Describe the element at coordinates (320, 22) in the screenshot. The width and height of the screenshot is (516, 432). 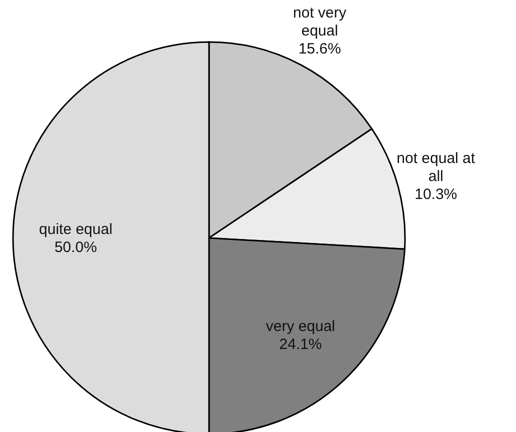
I see `slice-label: not very equal` at that location.